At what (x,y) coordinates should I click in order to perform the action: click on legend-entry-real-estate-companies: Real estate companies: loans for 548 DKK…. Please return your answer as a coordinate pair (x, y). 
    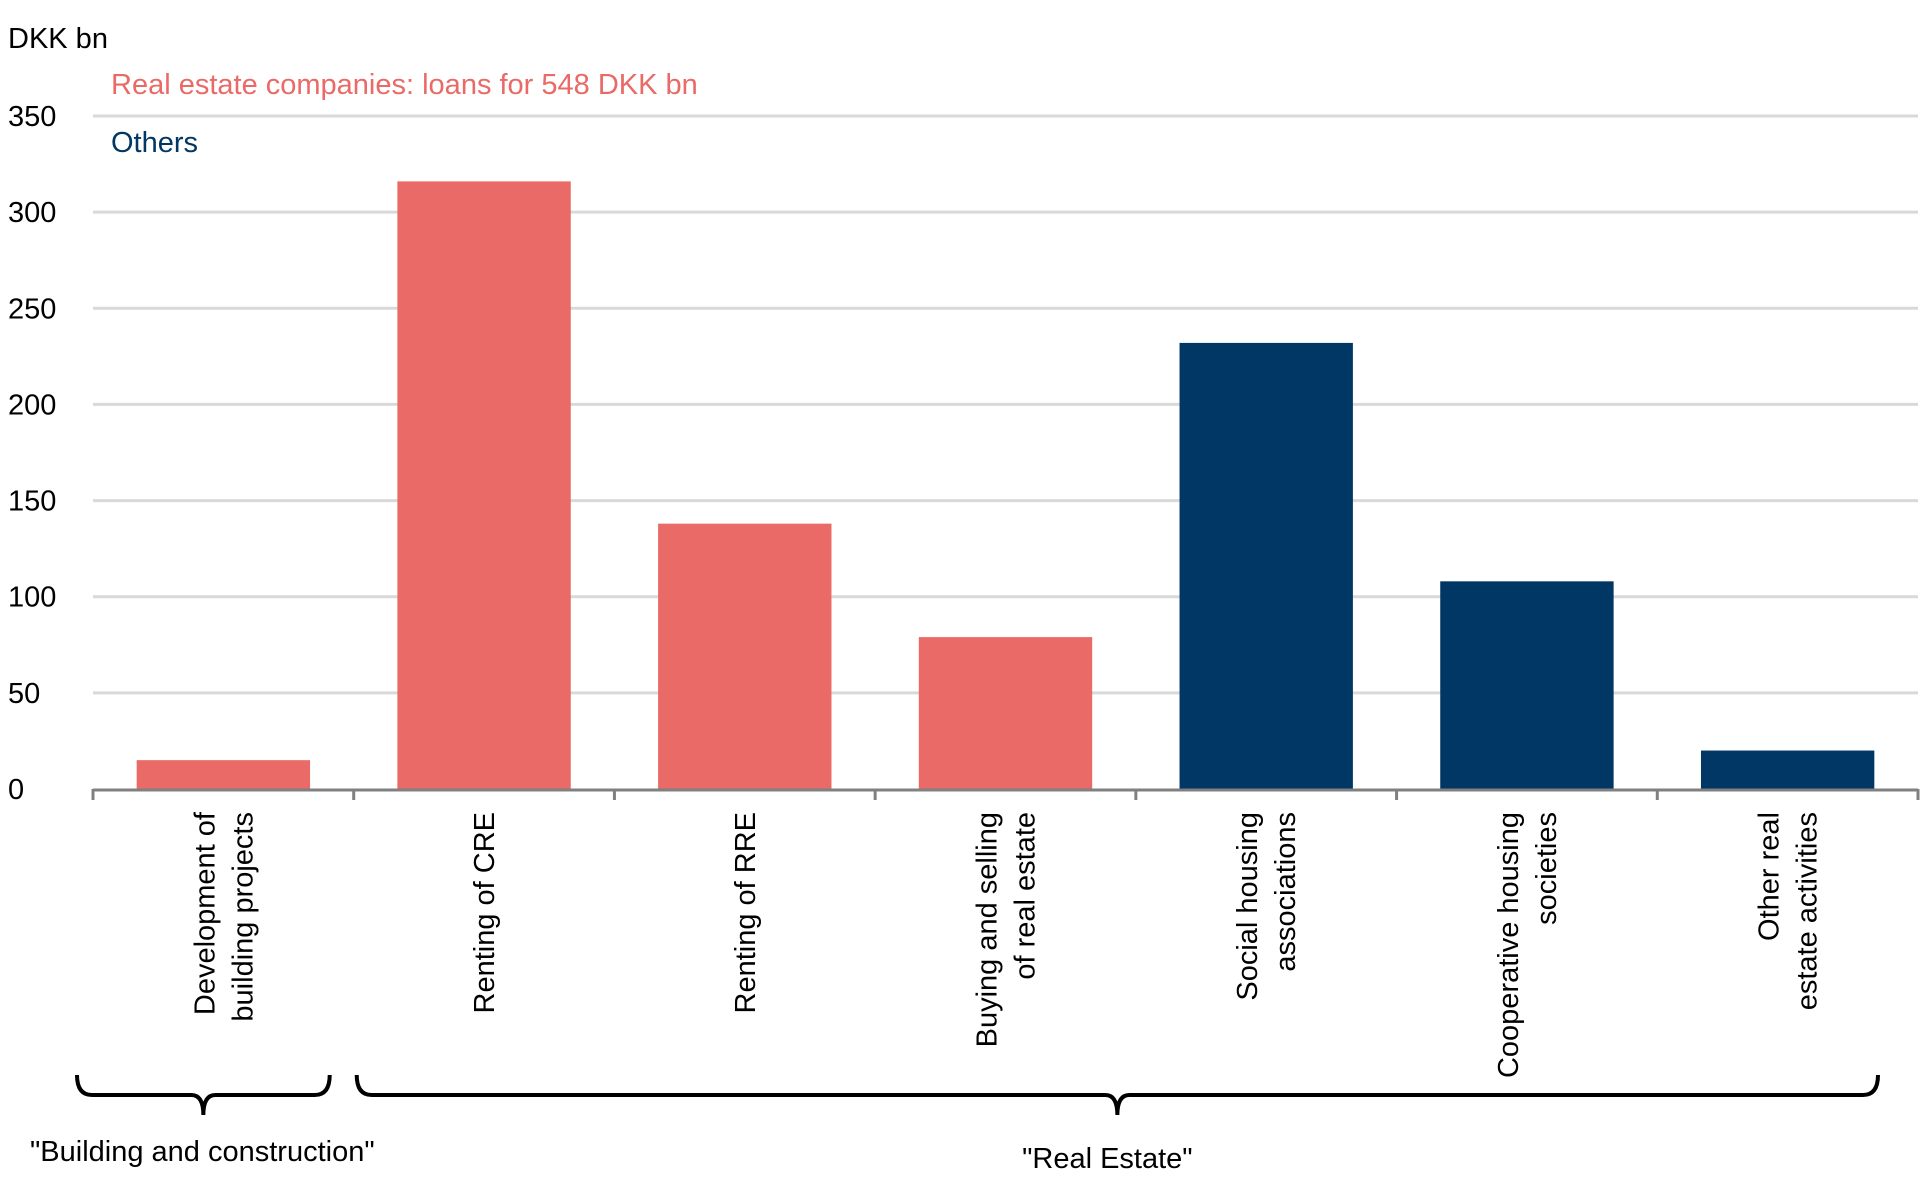
    Looking at the image, I should click on (404, 85).